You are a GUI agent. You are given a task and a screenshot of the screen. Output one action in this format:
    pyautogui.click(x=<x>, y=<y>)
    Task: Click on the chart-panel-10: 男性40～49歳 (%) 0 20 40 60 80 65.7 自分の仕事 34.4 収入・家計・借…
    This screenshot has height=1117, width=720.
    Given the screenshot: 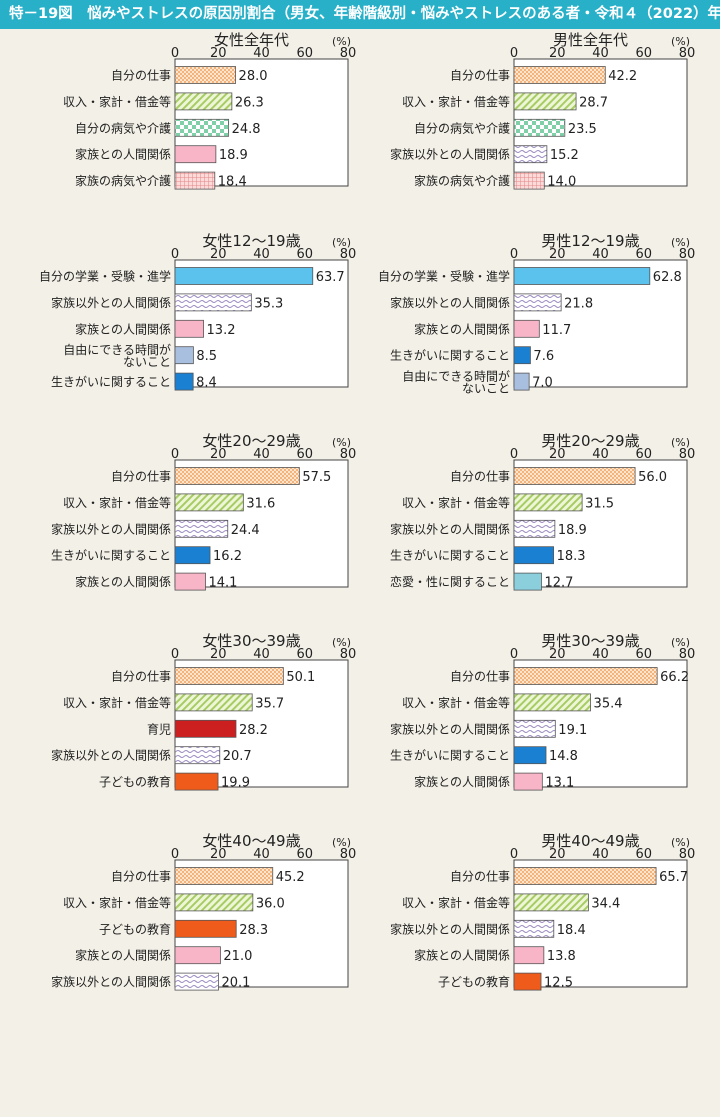 What is the action you would take?
    pyautogui.click(x=542, y=911)
    